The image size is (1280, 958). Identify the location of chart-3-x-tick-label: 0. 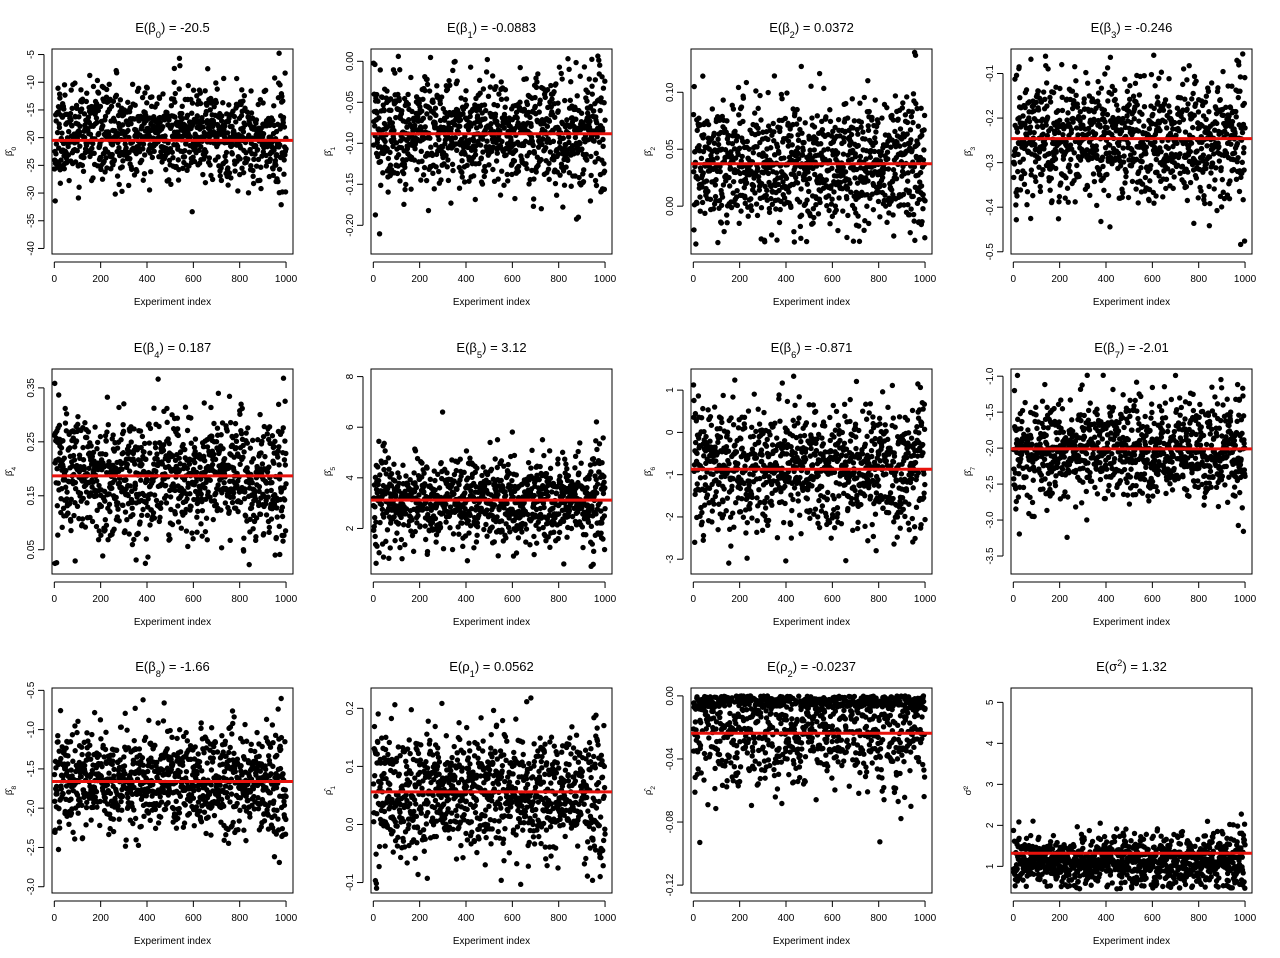
(694, 279).